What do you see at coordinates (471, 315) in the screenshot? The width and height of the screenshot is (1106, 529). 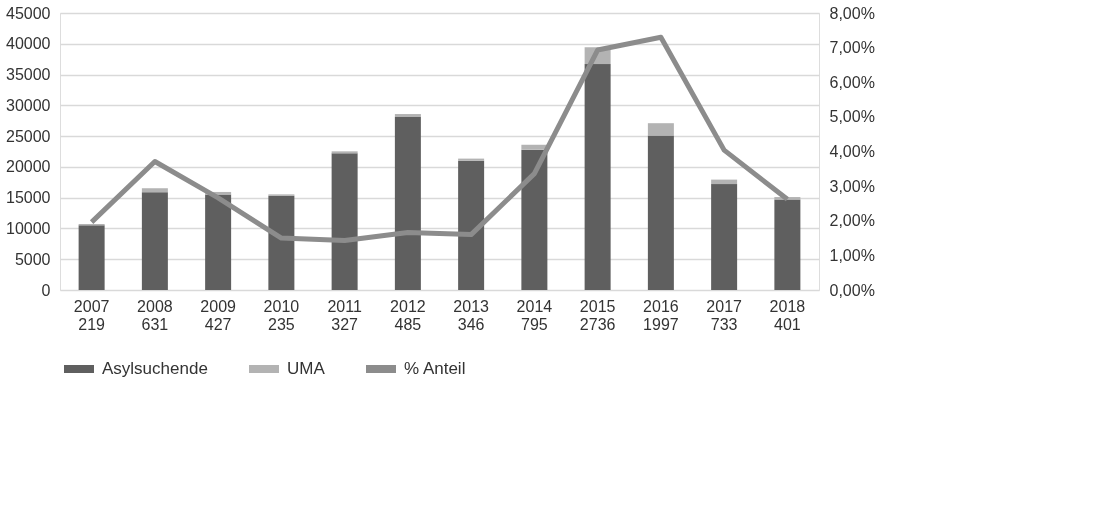 I see `x-tick-label: 2013 346` at bounding box center [471, 315].